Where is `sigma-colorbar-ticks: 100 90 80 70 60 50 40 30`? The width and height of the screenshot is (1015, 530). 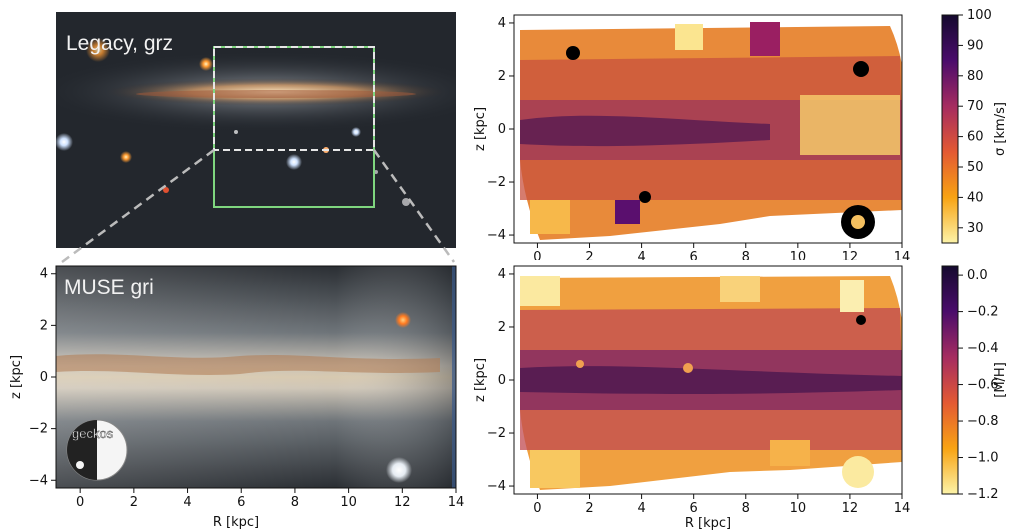
sigma-colorbar-ticks: 100 90 80 70 60 50 40 30 is located at coordinates (975, 122).